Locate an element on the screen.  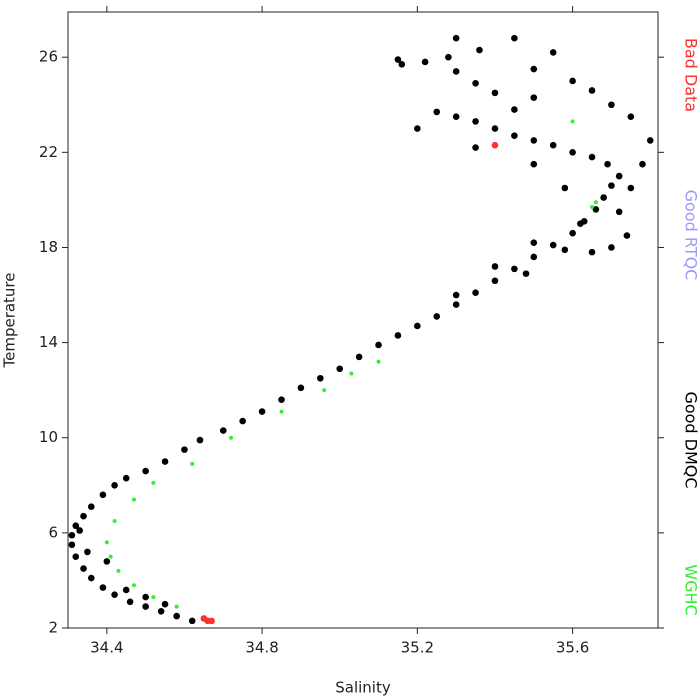
y-tick-label: 6 is located at coordinates (53, 532).